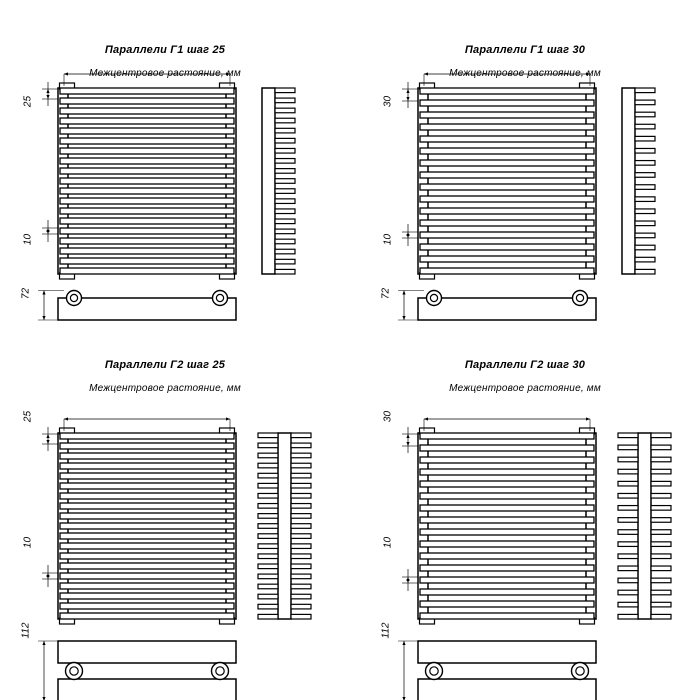 This screenshot has height=700, width=700. Describe the element at coordinates (507, 309) in the screenshot. I see `plan-view-body` at that location.